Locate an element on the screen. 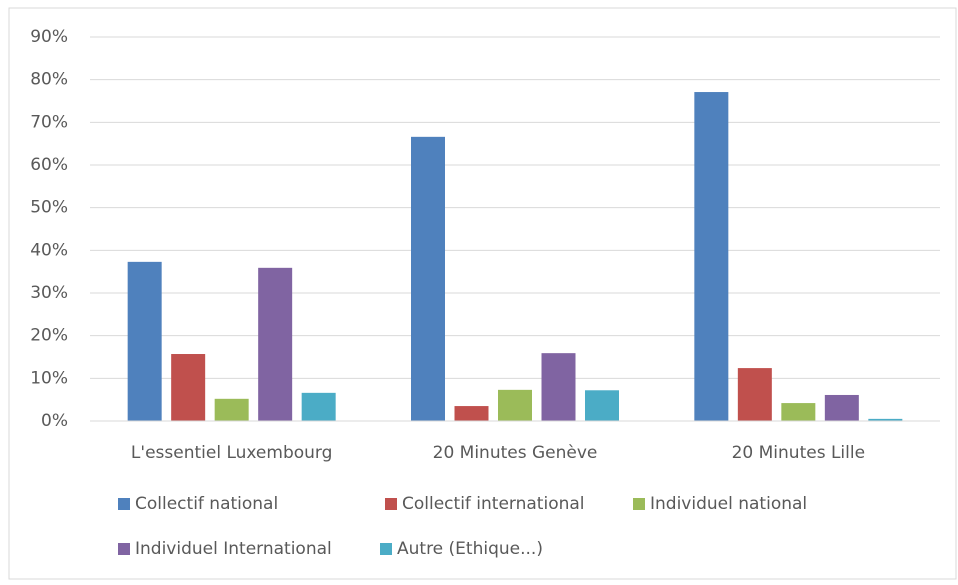 The image size is (958, 585). y-tick-label: 90% is located at coordinates (49, 37).